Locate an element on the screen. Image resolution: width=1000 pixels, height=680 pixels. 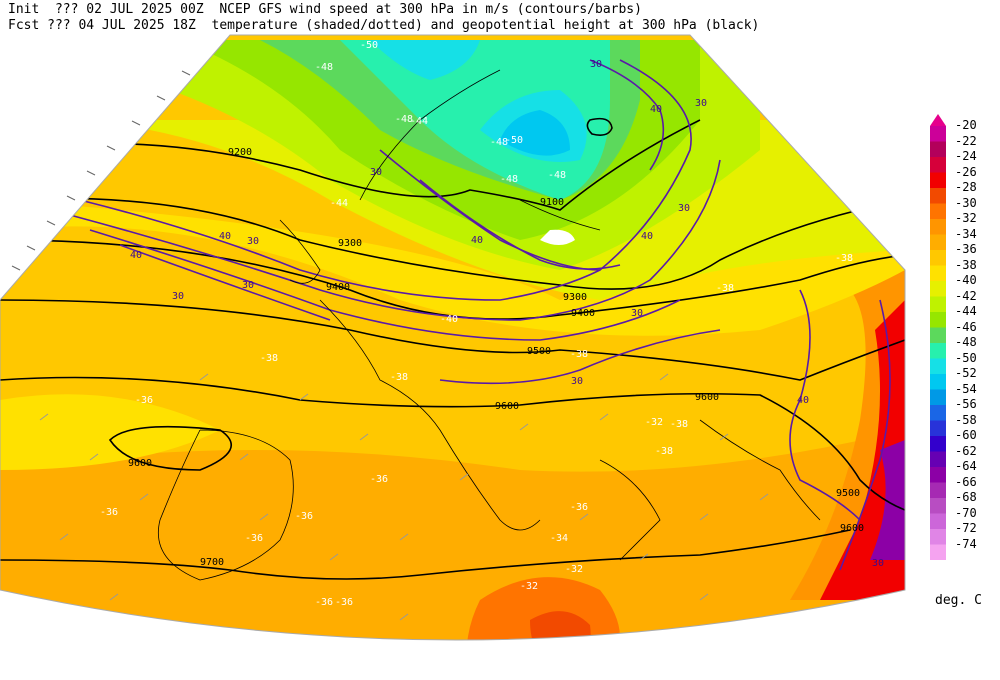
legend-label: -42 is located at coordinates (966, 295).